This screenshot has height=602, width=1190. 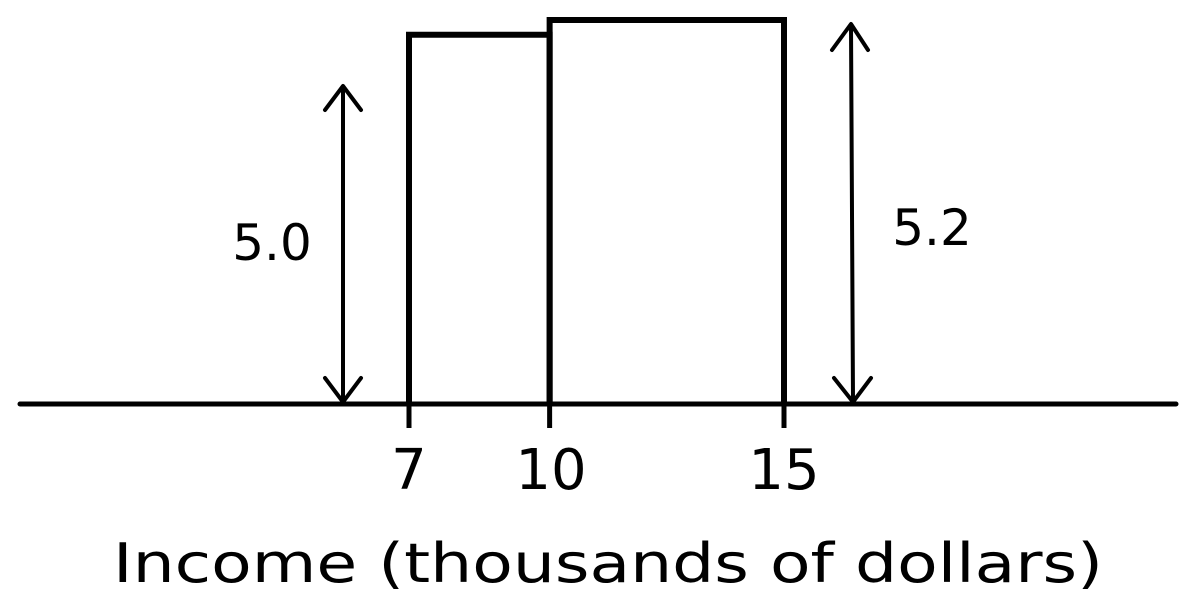 I want to click on x-axis-label: Income (thousands of dollars), so click(x=608, y=563).